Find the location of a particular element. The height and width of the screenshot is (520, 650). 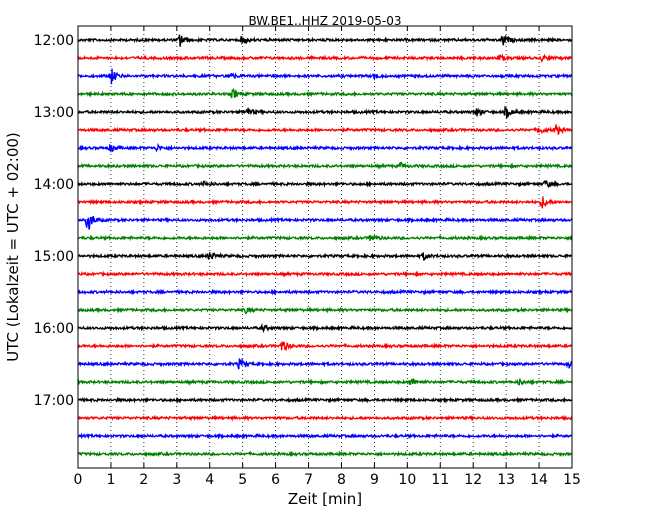

x-tick-label: 5 is located at coordinates (242, 480).